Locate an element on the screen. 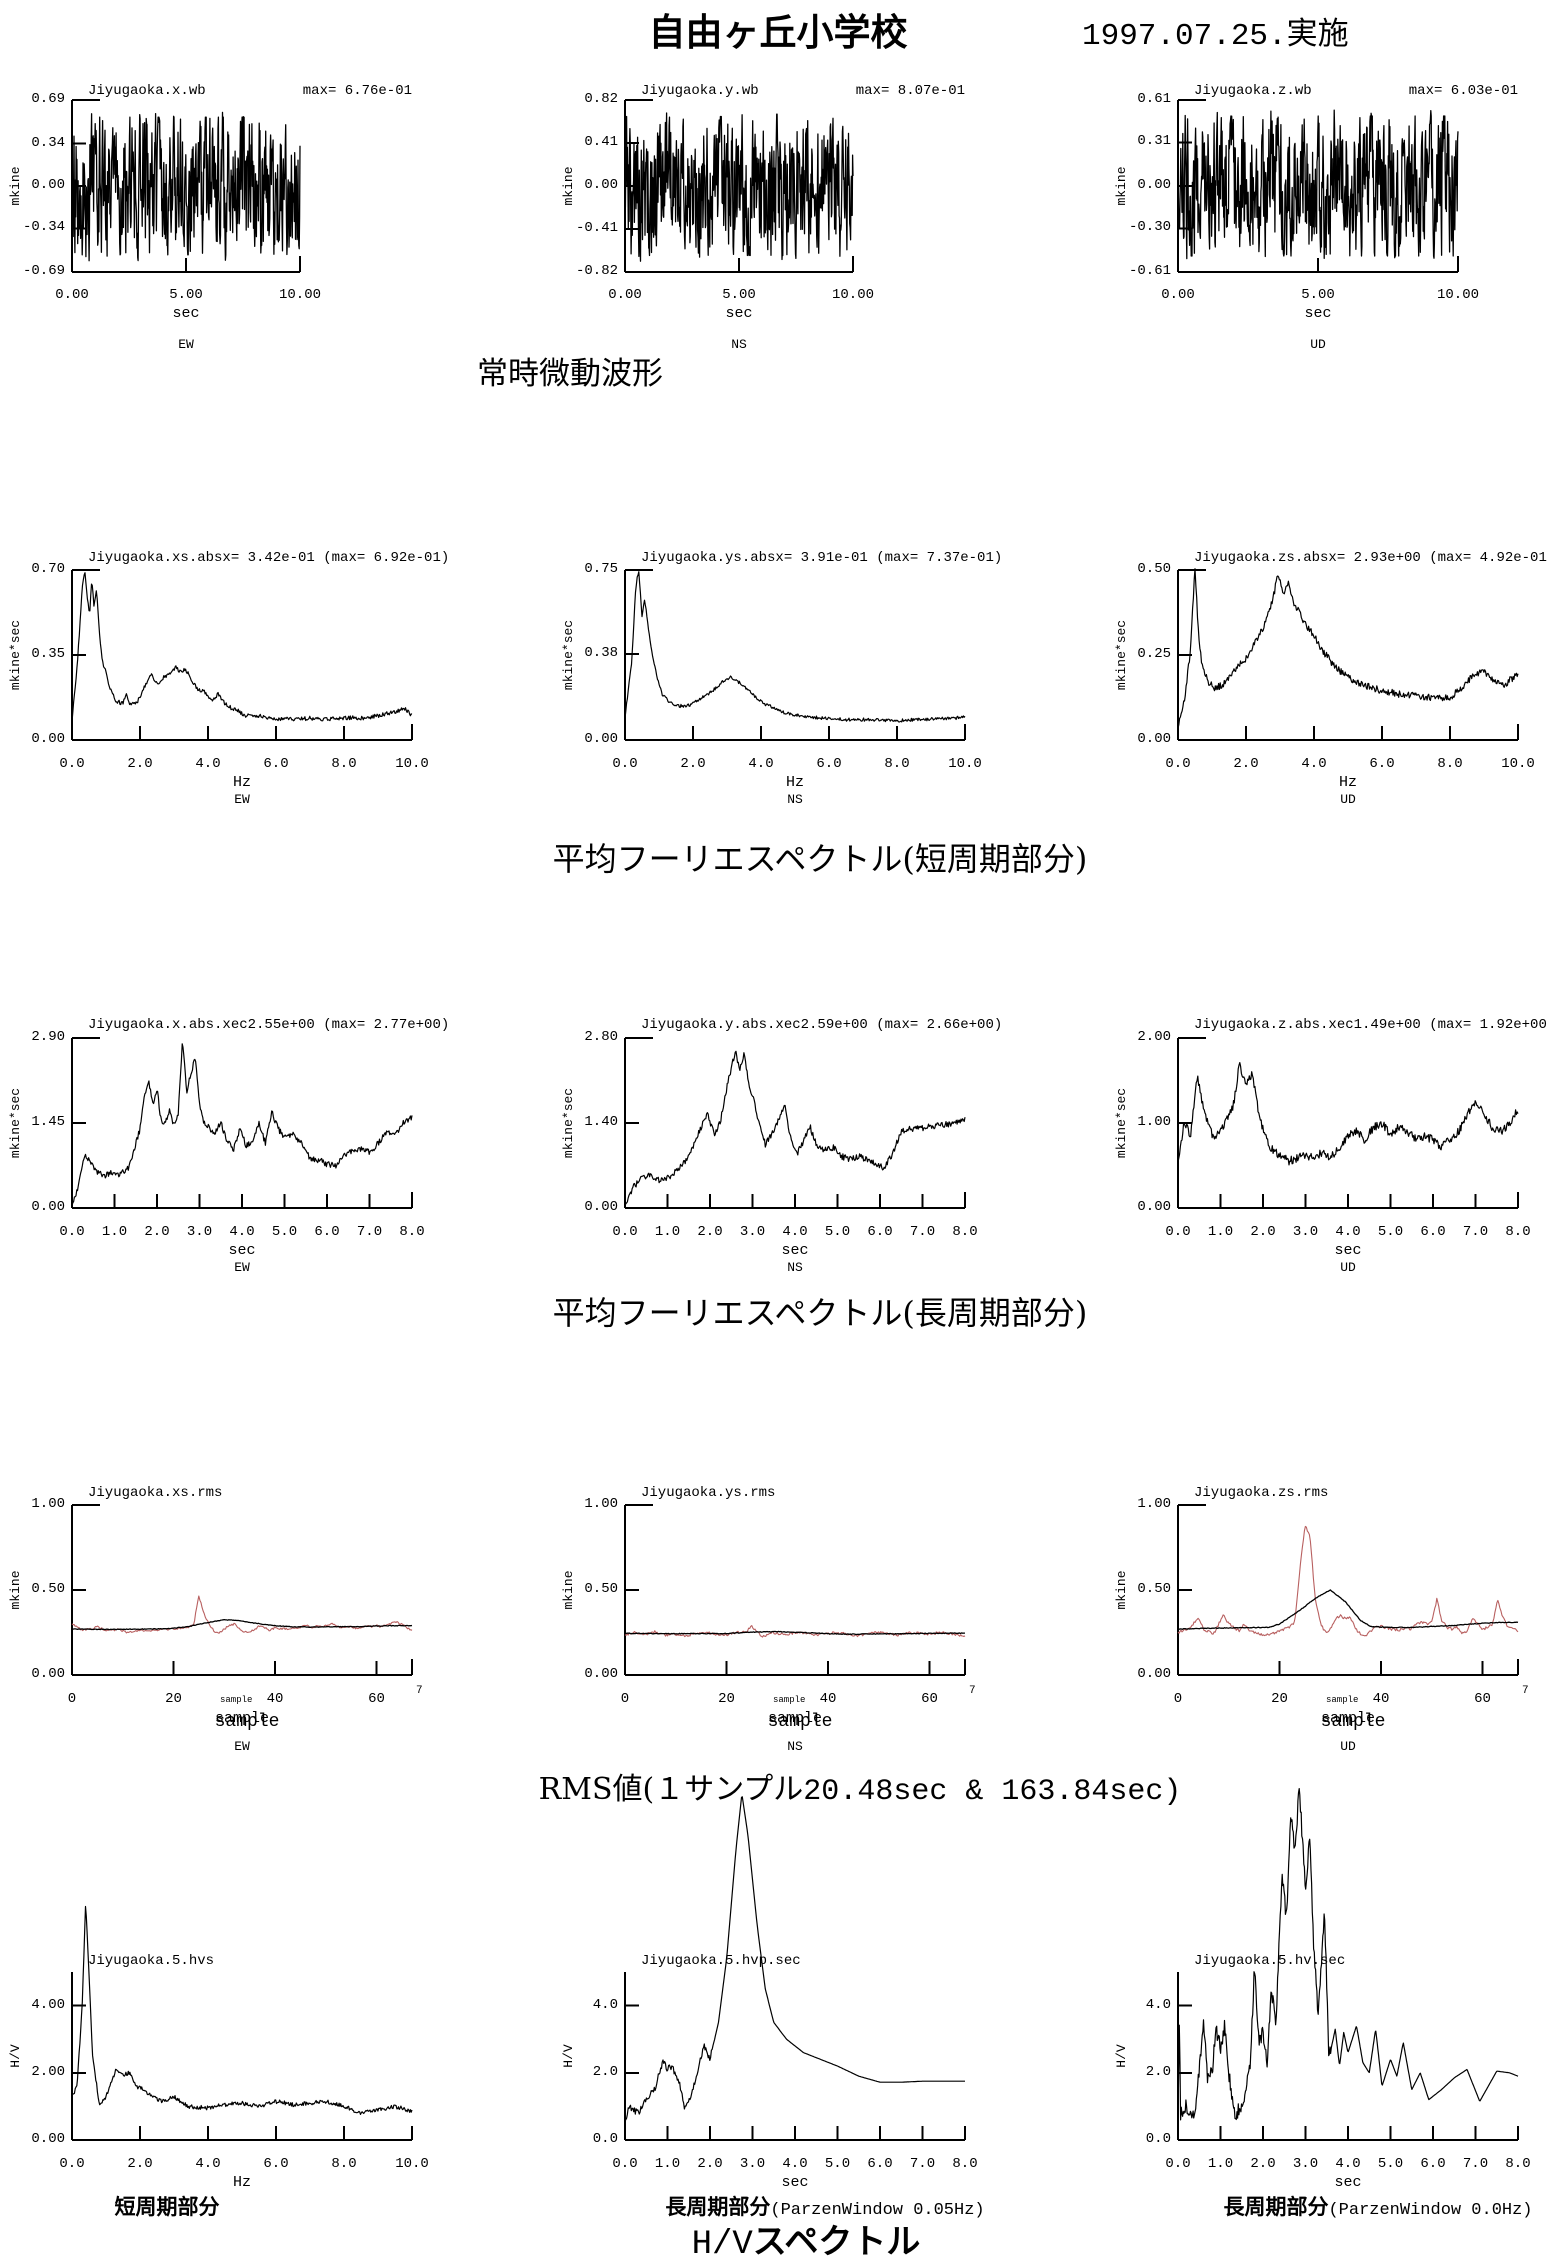  x-axis-unit-r5c1: Hz is located at coordinates (242, 2182).